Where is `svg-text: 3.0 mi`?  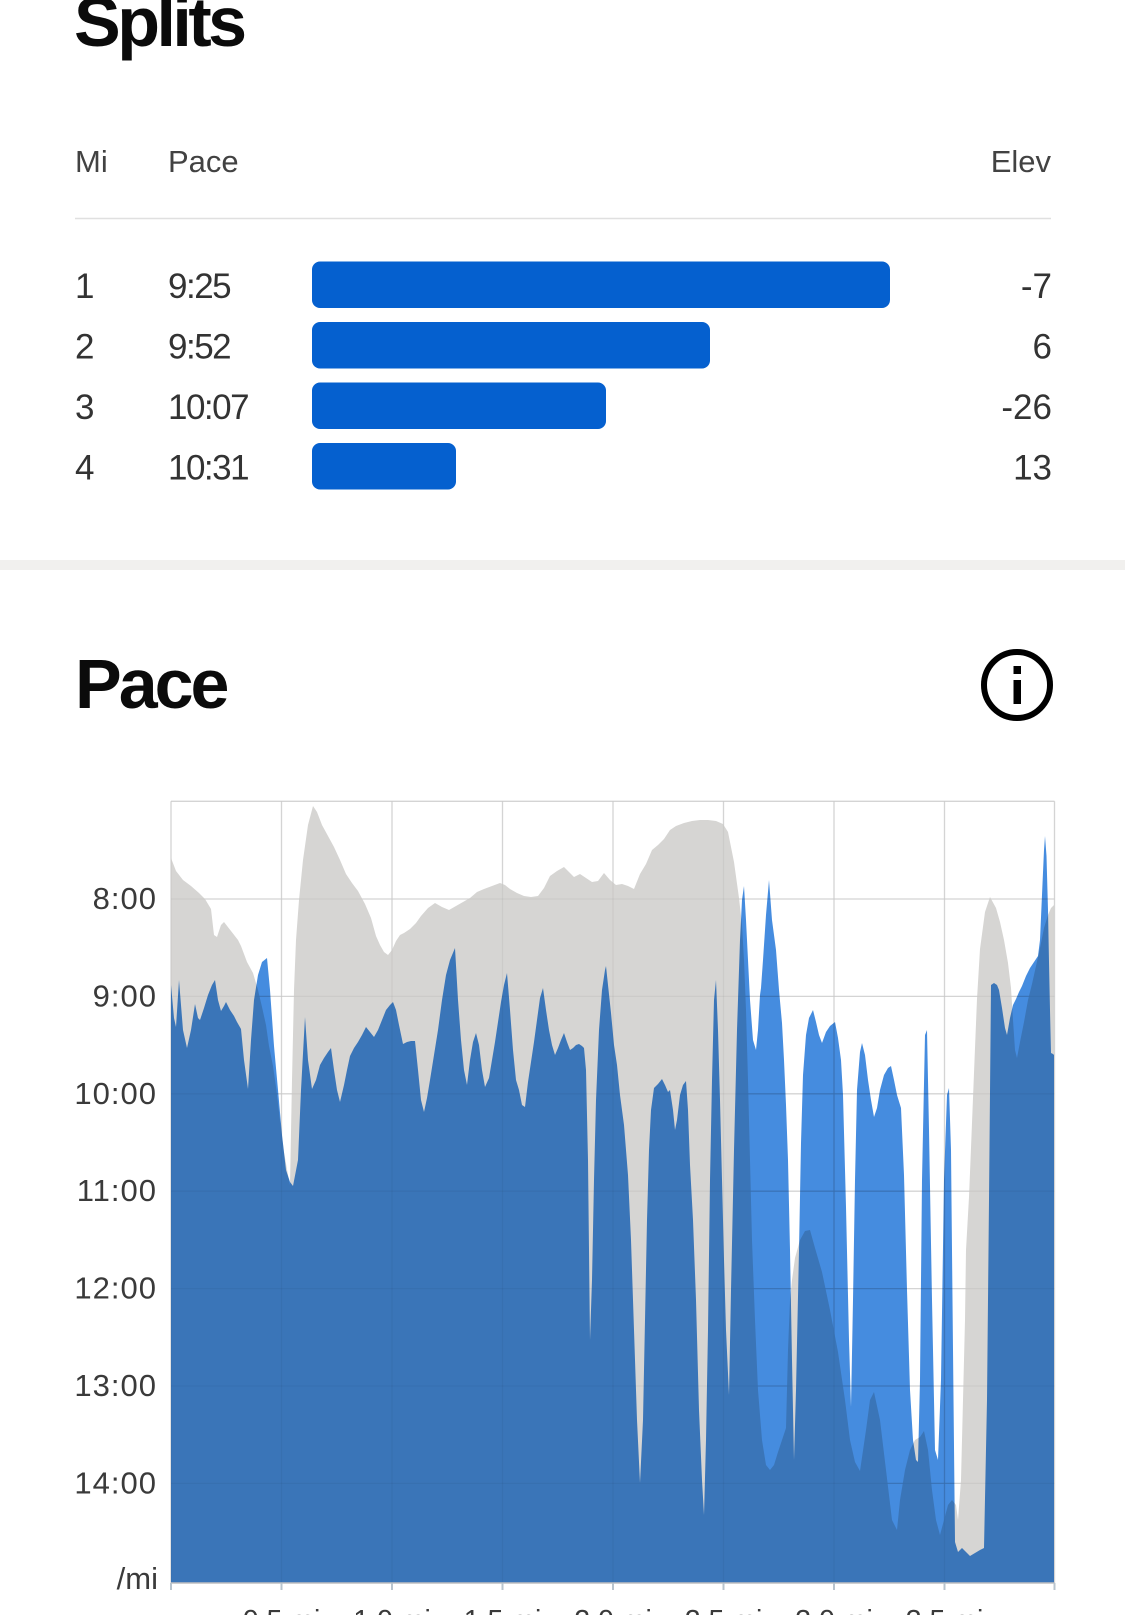 svg-text: 3.0 mi is located at coordinates (834, 1610).